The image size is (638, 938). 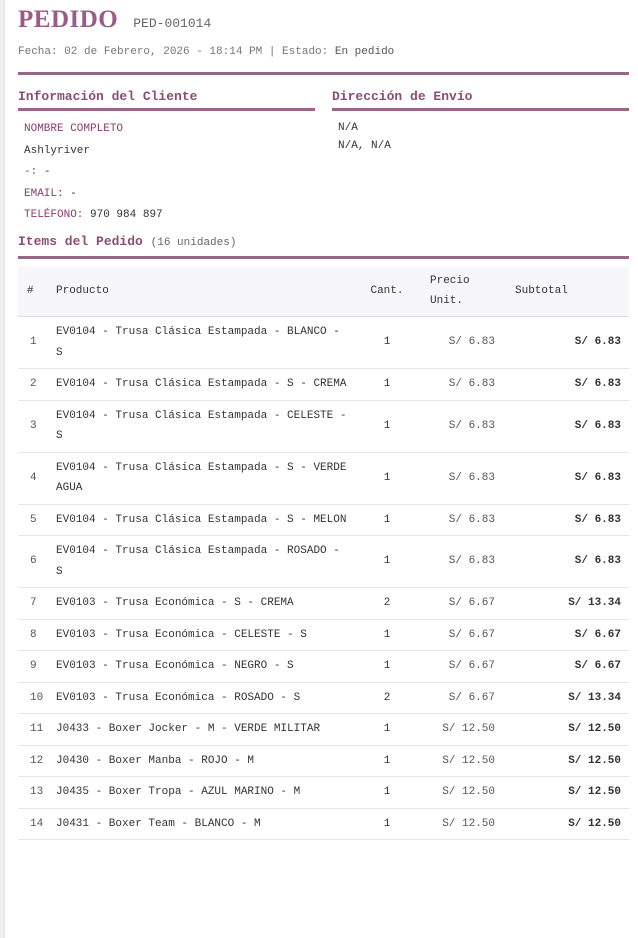 What do you see at coordinates (206, 635) in the screenshot?
I see `product-name: EV0103 - Trusa Económica - CELESTE - S` at bounding box center [206, 635].